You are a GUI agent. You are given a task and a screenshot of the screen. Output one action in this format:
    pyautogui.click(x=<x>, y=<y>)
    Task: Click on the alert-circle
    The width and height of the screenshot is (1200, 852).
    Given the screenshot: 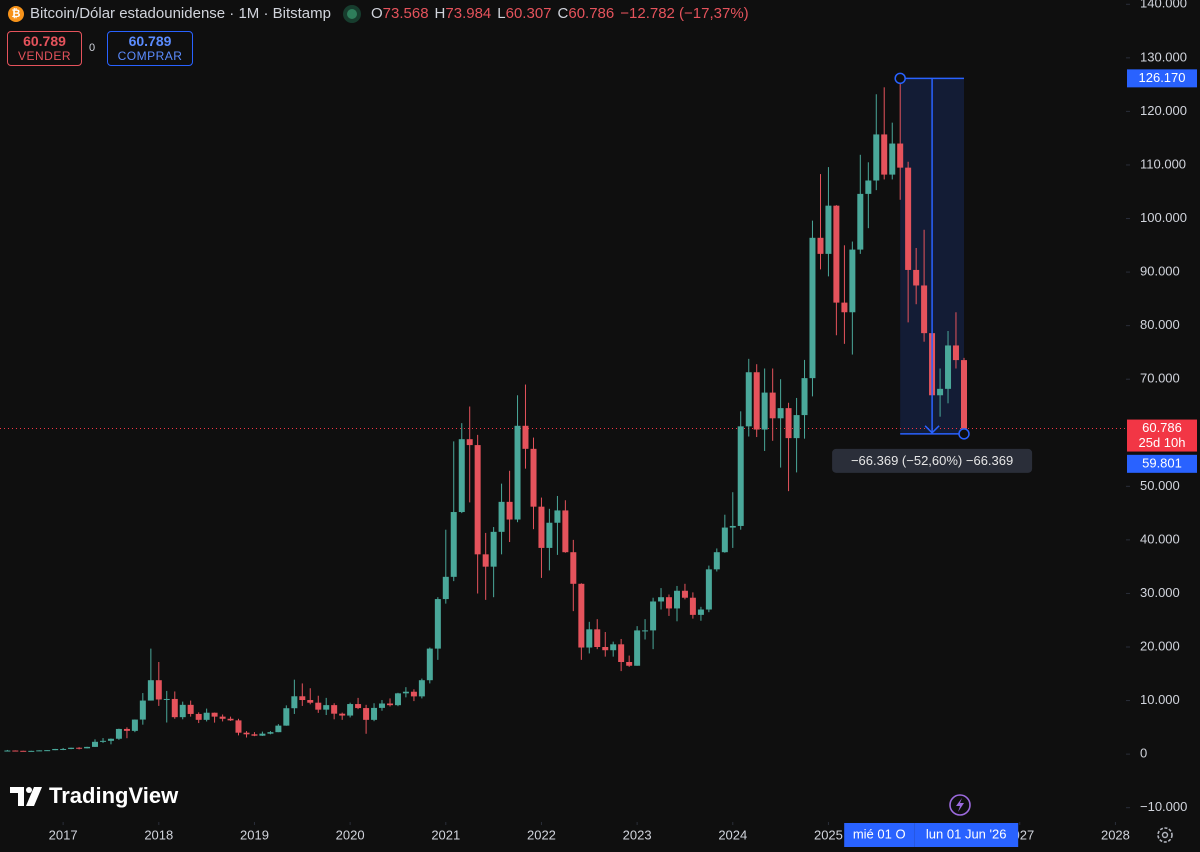 What is the action you would take?
    pyautogui.click(x=960, y=805)
    